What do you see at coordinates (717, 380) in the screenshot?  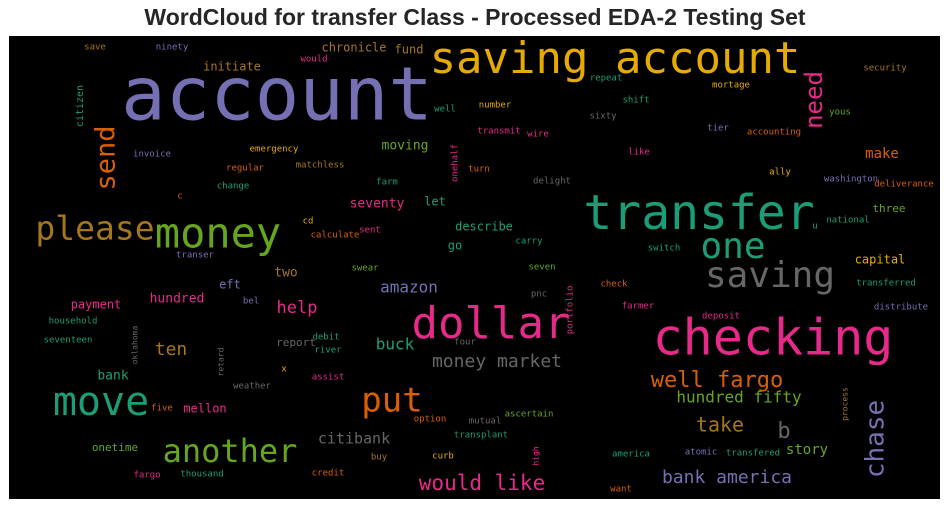 I see `word-well-fargo: well fargo` at bounding box center [717, 380].